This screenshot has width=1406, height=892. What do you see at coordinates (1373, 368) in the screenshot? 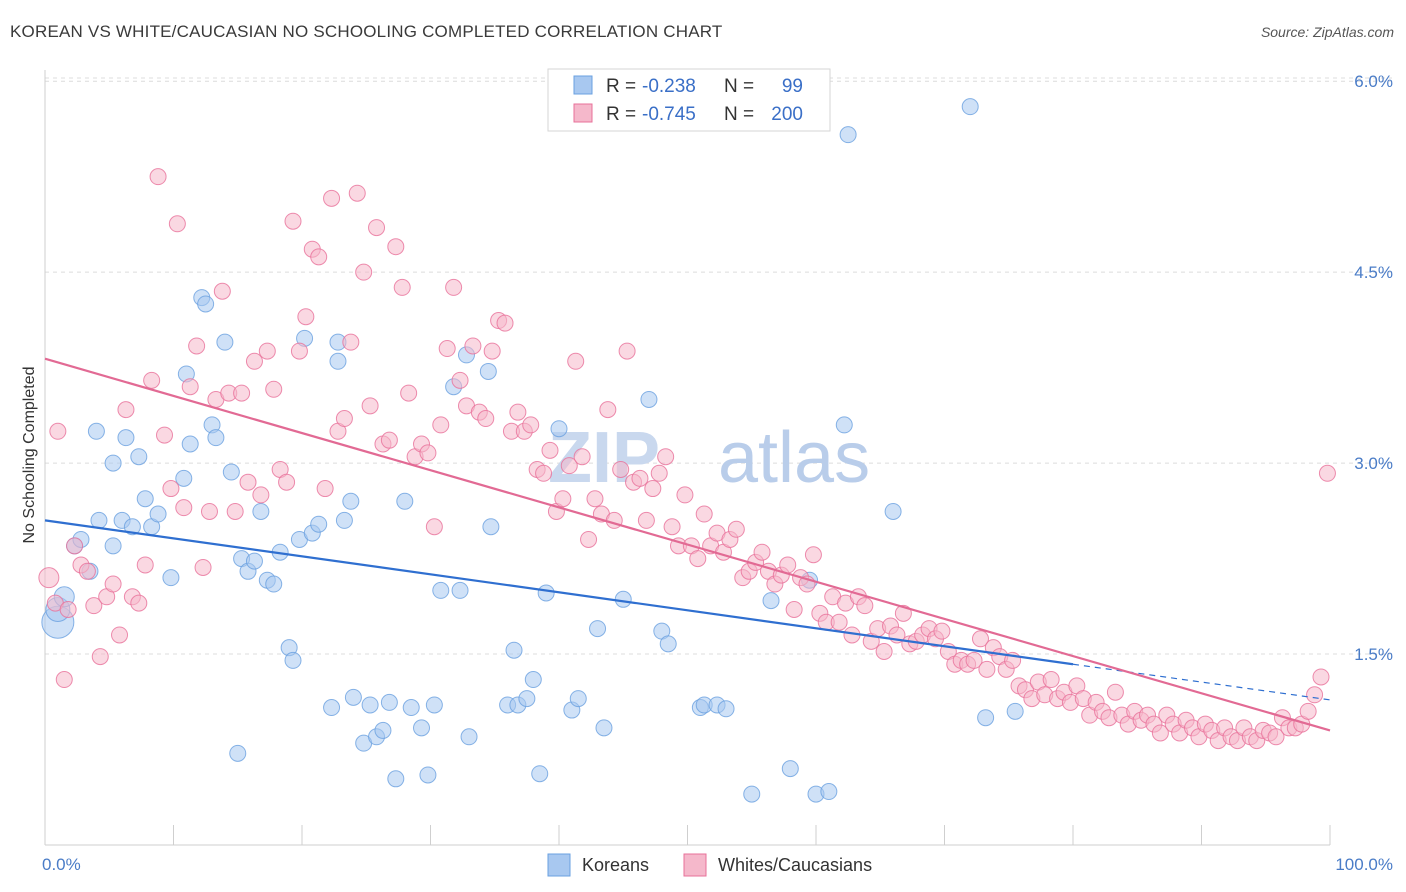
I see `y-tick-labels: 1.5% 3.0% 4.5% 6.0%` at bounding box center [1373, 368].